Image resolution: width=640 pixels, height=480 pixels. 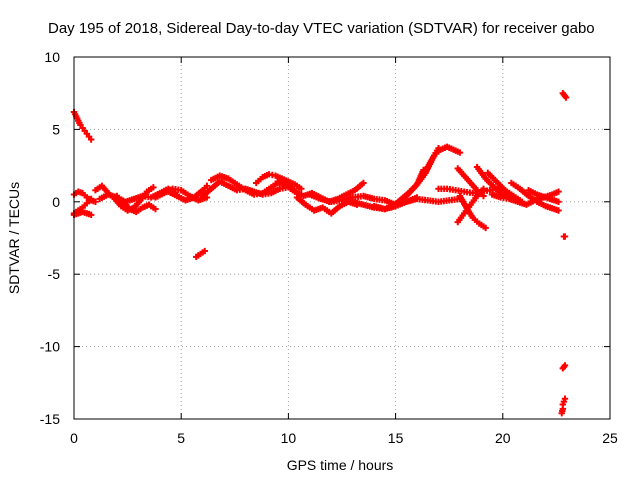 I want to click on x-tick-label: 5, so click(x=181, y=438).